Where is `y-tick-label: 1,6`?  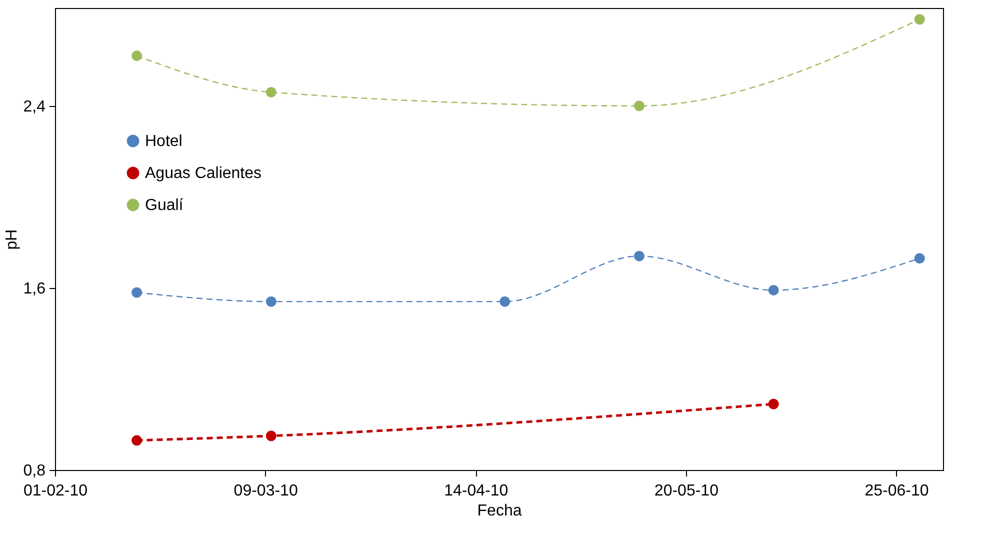 y-tick-label: 1,6 is located at coordinates (34, 289).